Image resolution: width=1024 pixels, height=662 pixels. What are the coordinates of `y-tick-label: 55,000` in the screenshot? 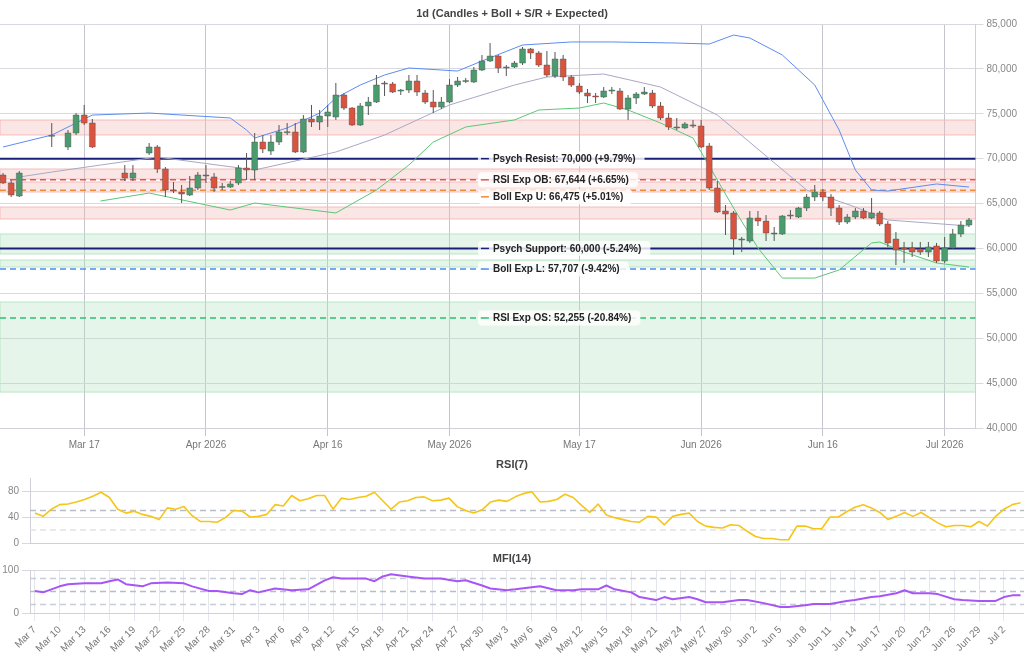 It's located at (1002, 293).